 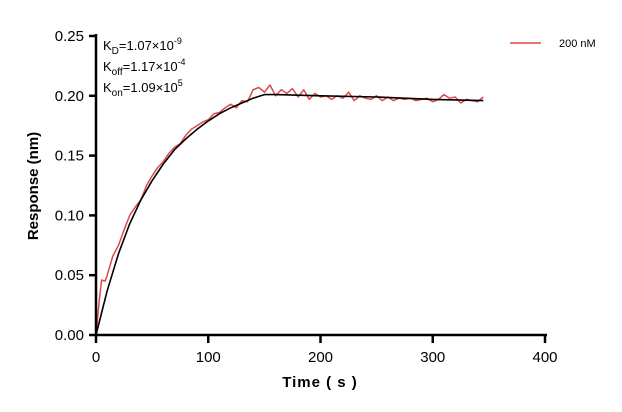 What do you see at coordinates (75, 186) in the screenshot?
I see `y-ticks: 0.00 0.05 0.10 0.15 0.20 0.25` at bounding box center [75, 186].